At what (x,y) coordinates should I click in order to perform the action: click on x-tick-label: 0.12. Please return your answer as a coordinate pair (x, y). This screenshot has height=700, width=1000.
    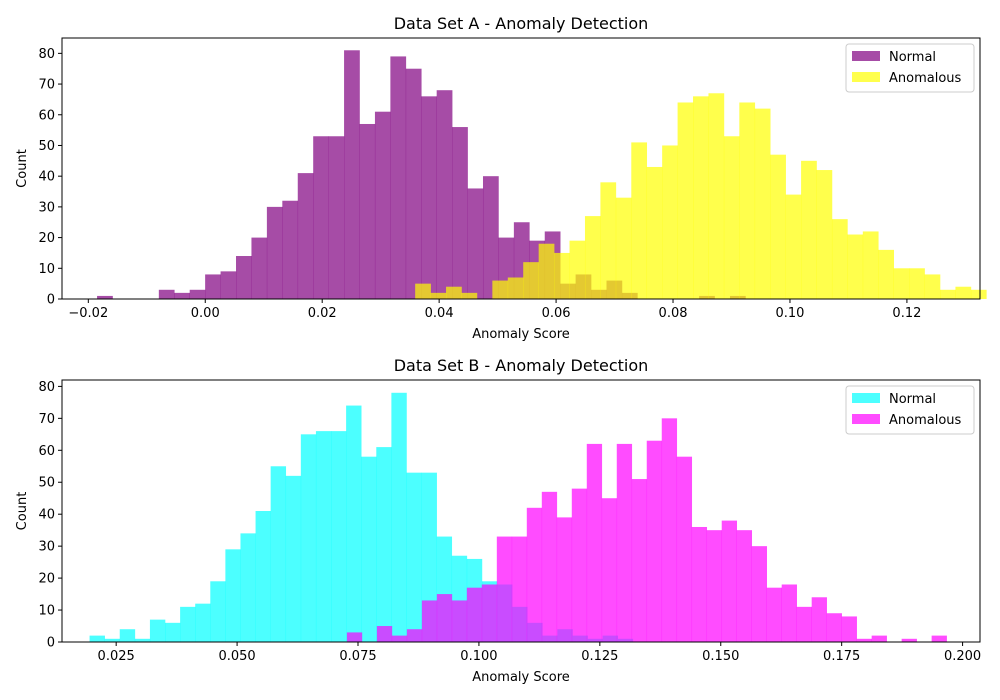
    Looking at the image, I should click on (906, 313).